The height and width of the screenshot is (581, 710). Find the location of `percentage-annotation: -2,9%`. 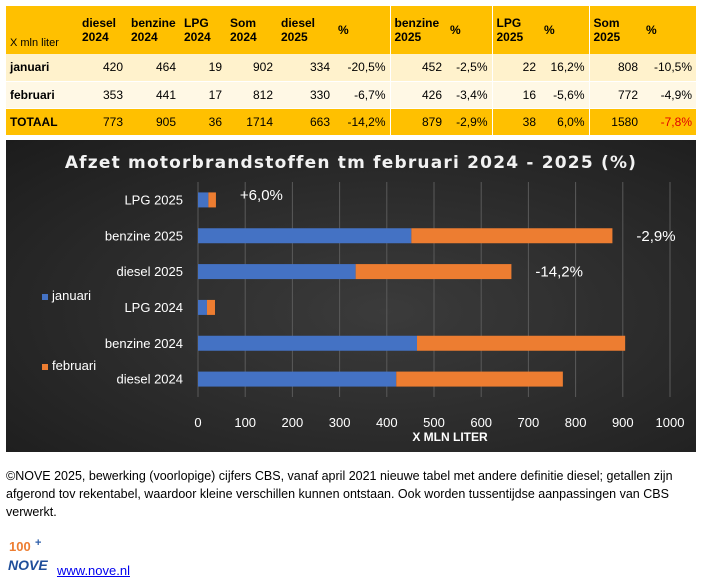

percentage-annotation: -2,9% is located at coordinates (655, 236).